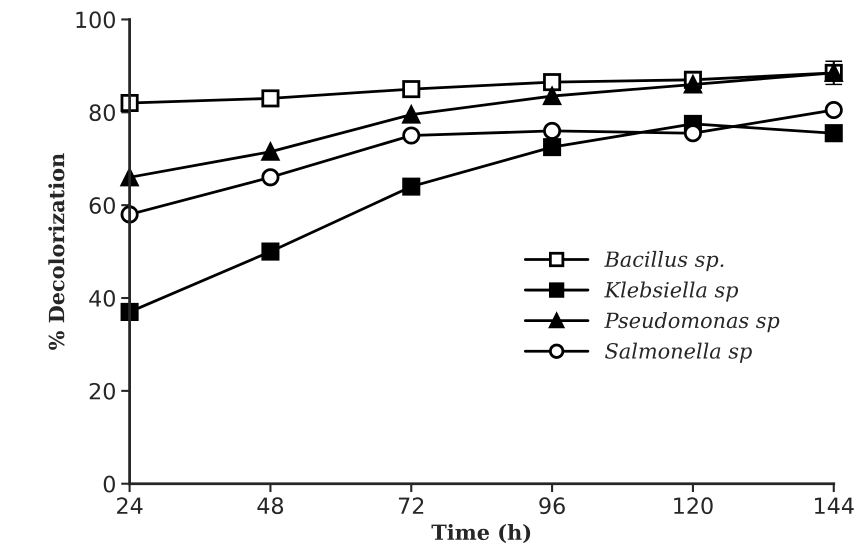 This screenshot has width=864, height=556. Describe the element at coordinates (102, 113) in the screenshot. I see `y-tick-label: 80` at that location.